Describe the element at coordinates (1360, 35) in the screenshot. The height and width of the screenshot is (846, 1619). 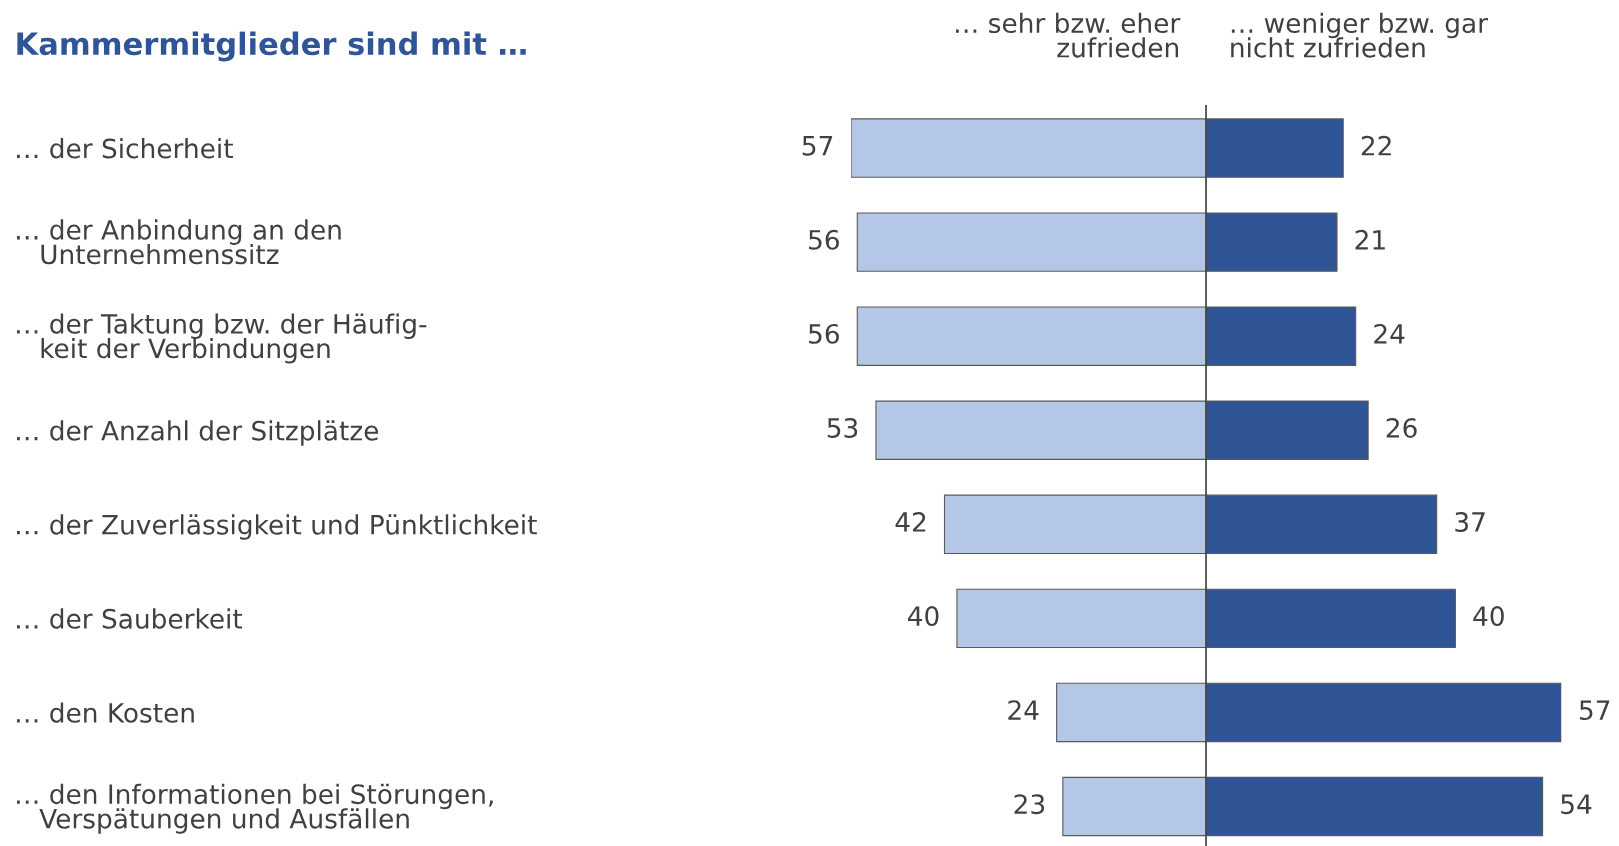
I see `chart-subtitle: … weniger bzw. gar nicht zufrieden` at that location.